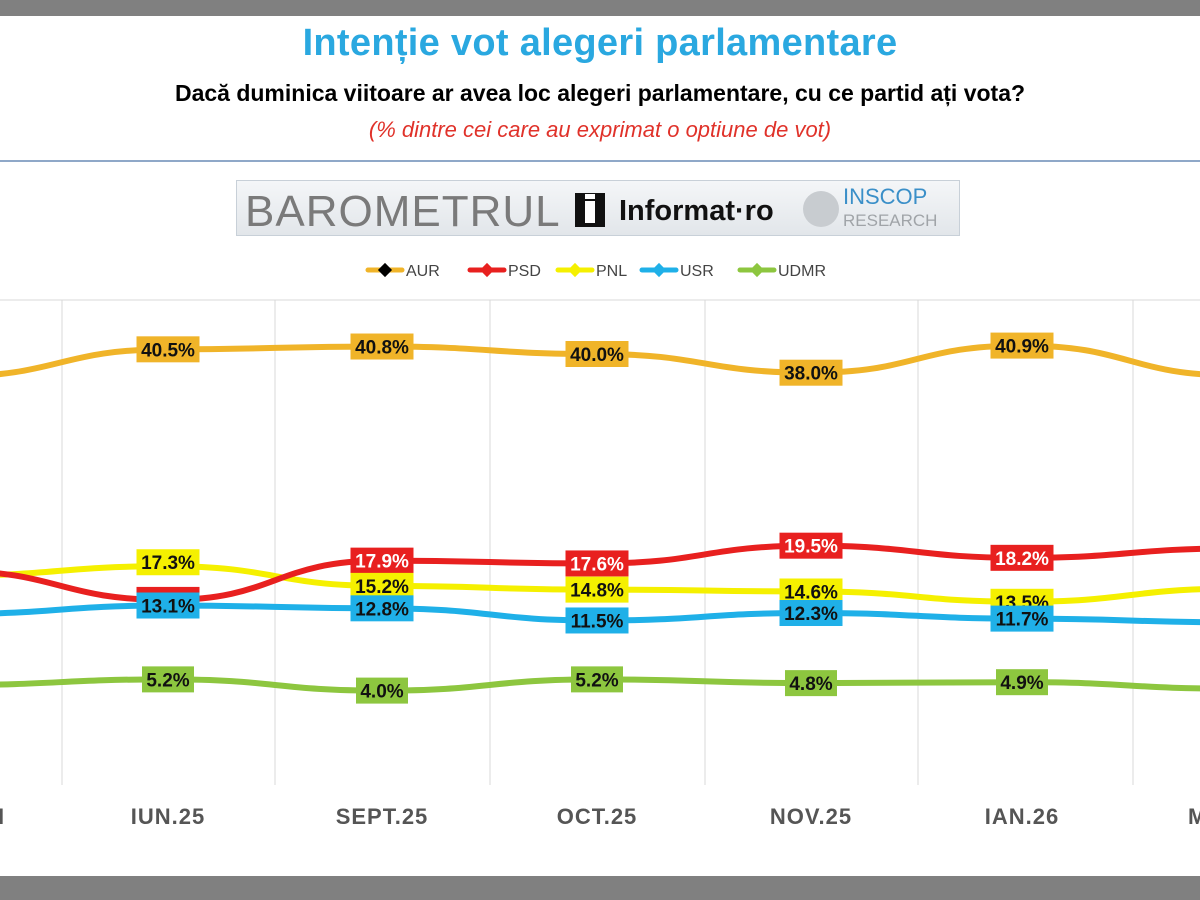 The height and width of the screenshot is (900, 1200). What do you see at coordinates (403, 211) in the screenshot?
I see `barometrul-logo-text: BAROMETRUL` at bounding box center [403, 211].